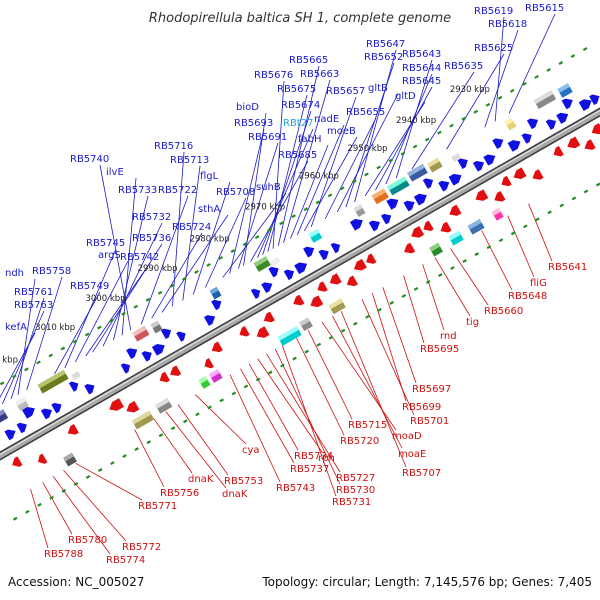  Describe the element at coordinates (179, 493) in the screenshot. I see `reverse-gene-label: RB5756` at that location.